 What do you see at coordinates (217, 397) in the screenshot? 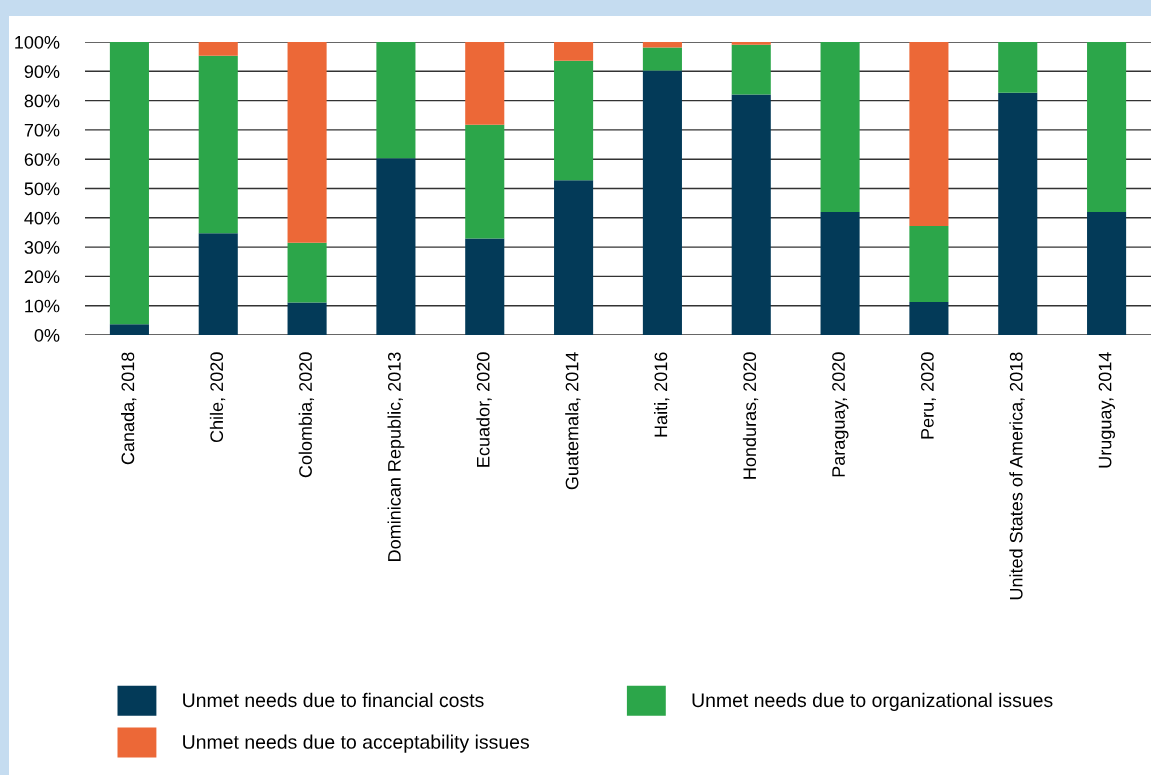
I see `x-tick-label: Chile, 2020` at bounding box center [217, 397].